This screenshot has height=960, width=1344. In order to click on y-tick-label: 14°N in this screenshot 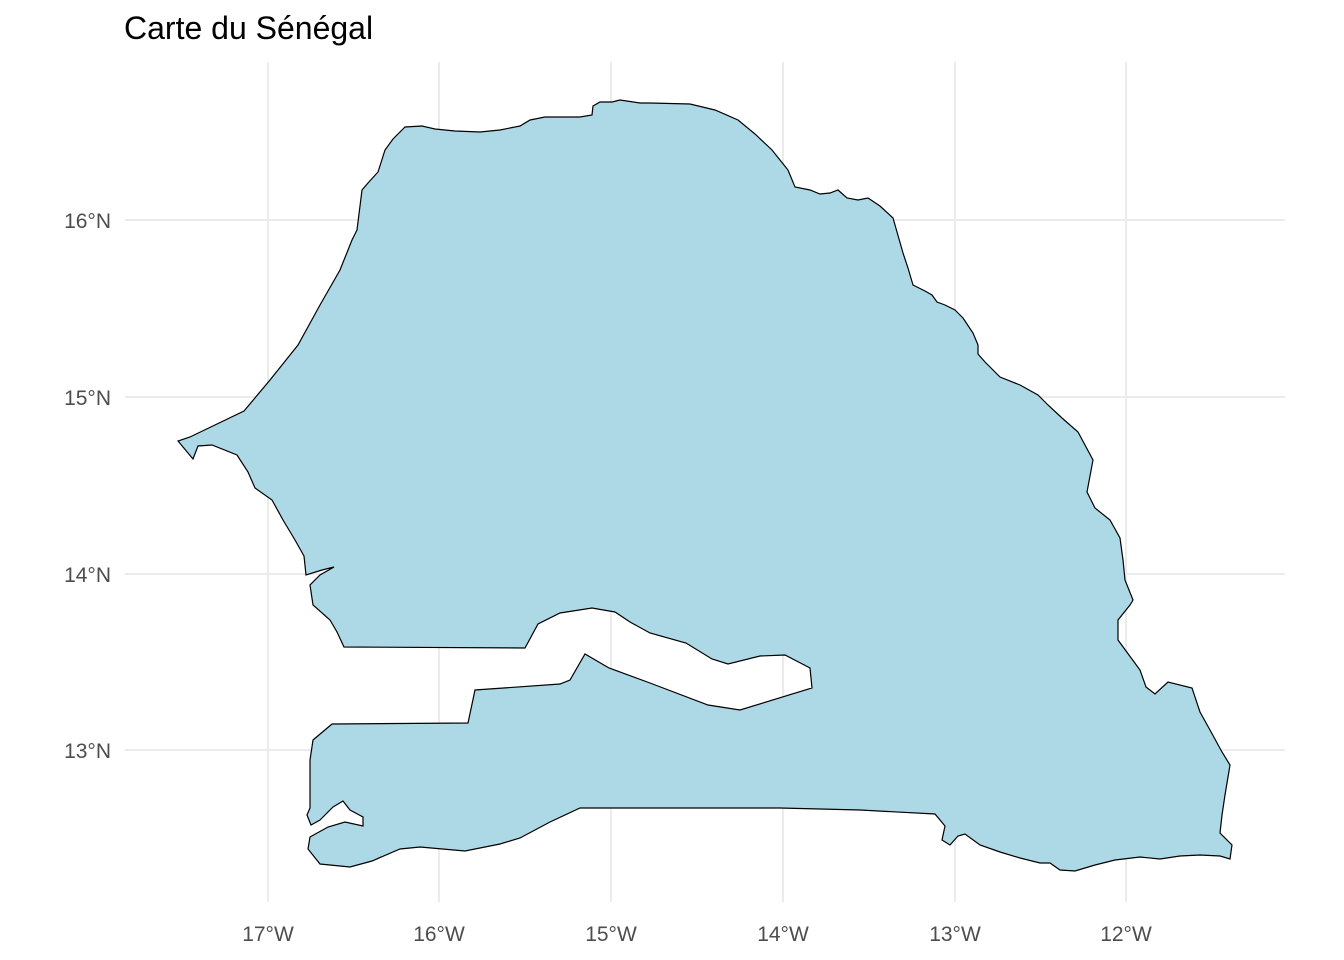, I will do `click(87, 575)`.